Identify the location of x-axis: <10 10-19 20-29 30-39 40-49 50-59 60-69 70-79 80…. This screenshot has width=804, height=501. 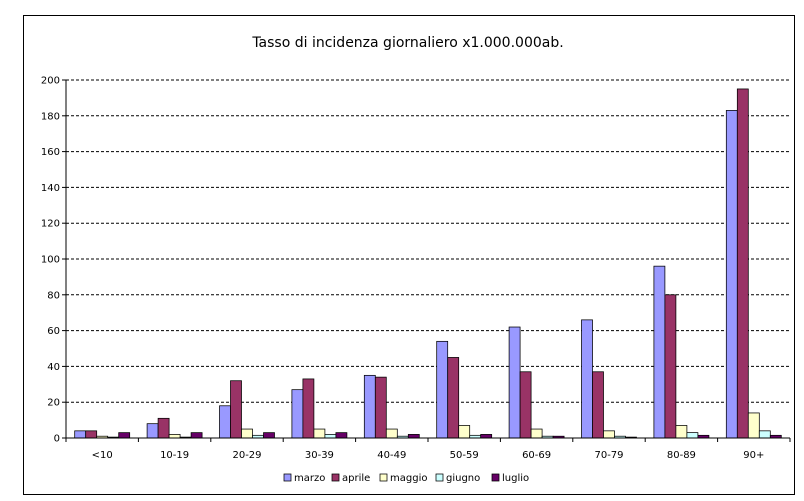
(428, 449).